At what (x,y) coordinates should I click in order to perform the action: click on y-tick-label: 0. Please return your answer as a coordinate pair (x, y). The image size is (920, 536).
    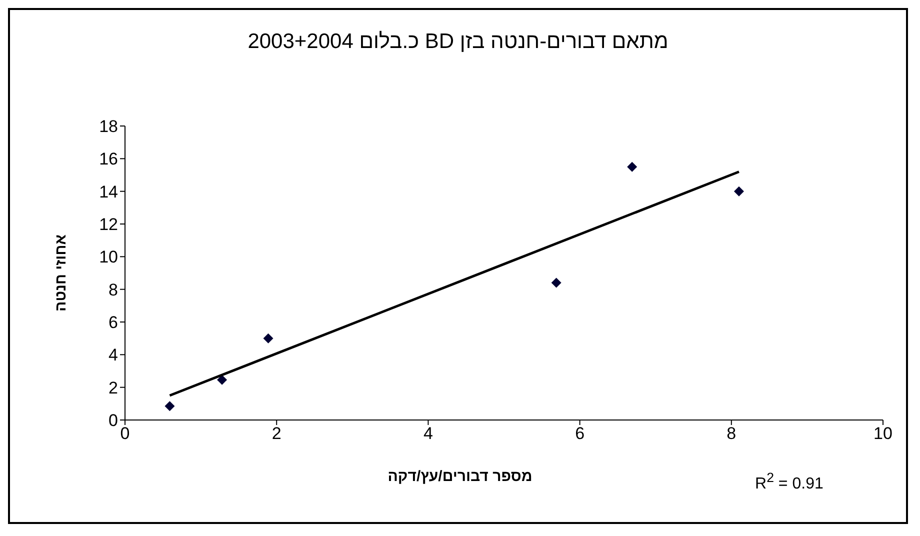
    Looking at the image, I should click on (113, 420).